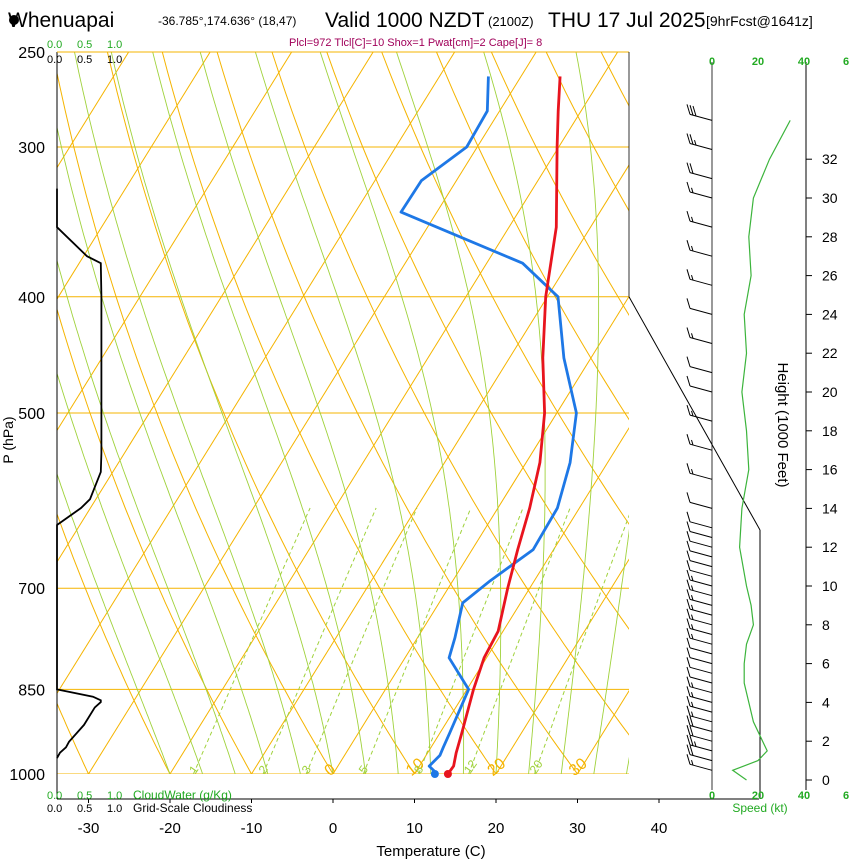 The height and width of the screenshot is (860, 850). What do you see at coordinates (430, 851) in the screenshot?
I see `x-axis-title: Temperature (C)` at bounding box center [430, 851].